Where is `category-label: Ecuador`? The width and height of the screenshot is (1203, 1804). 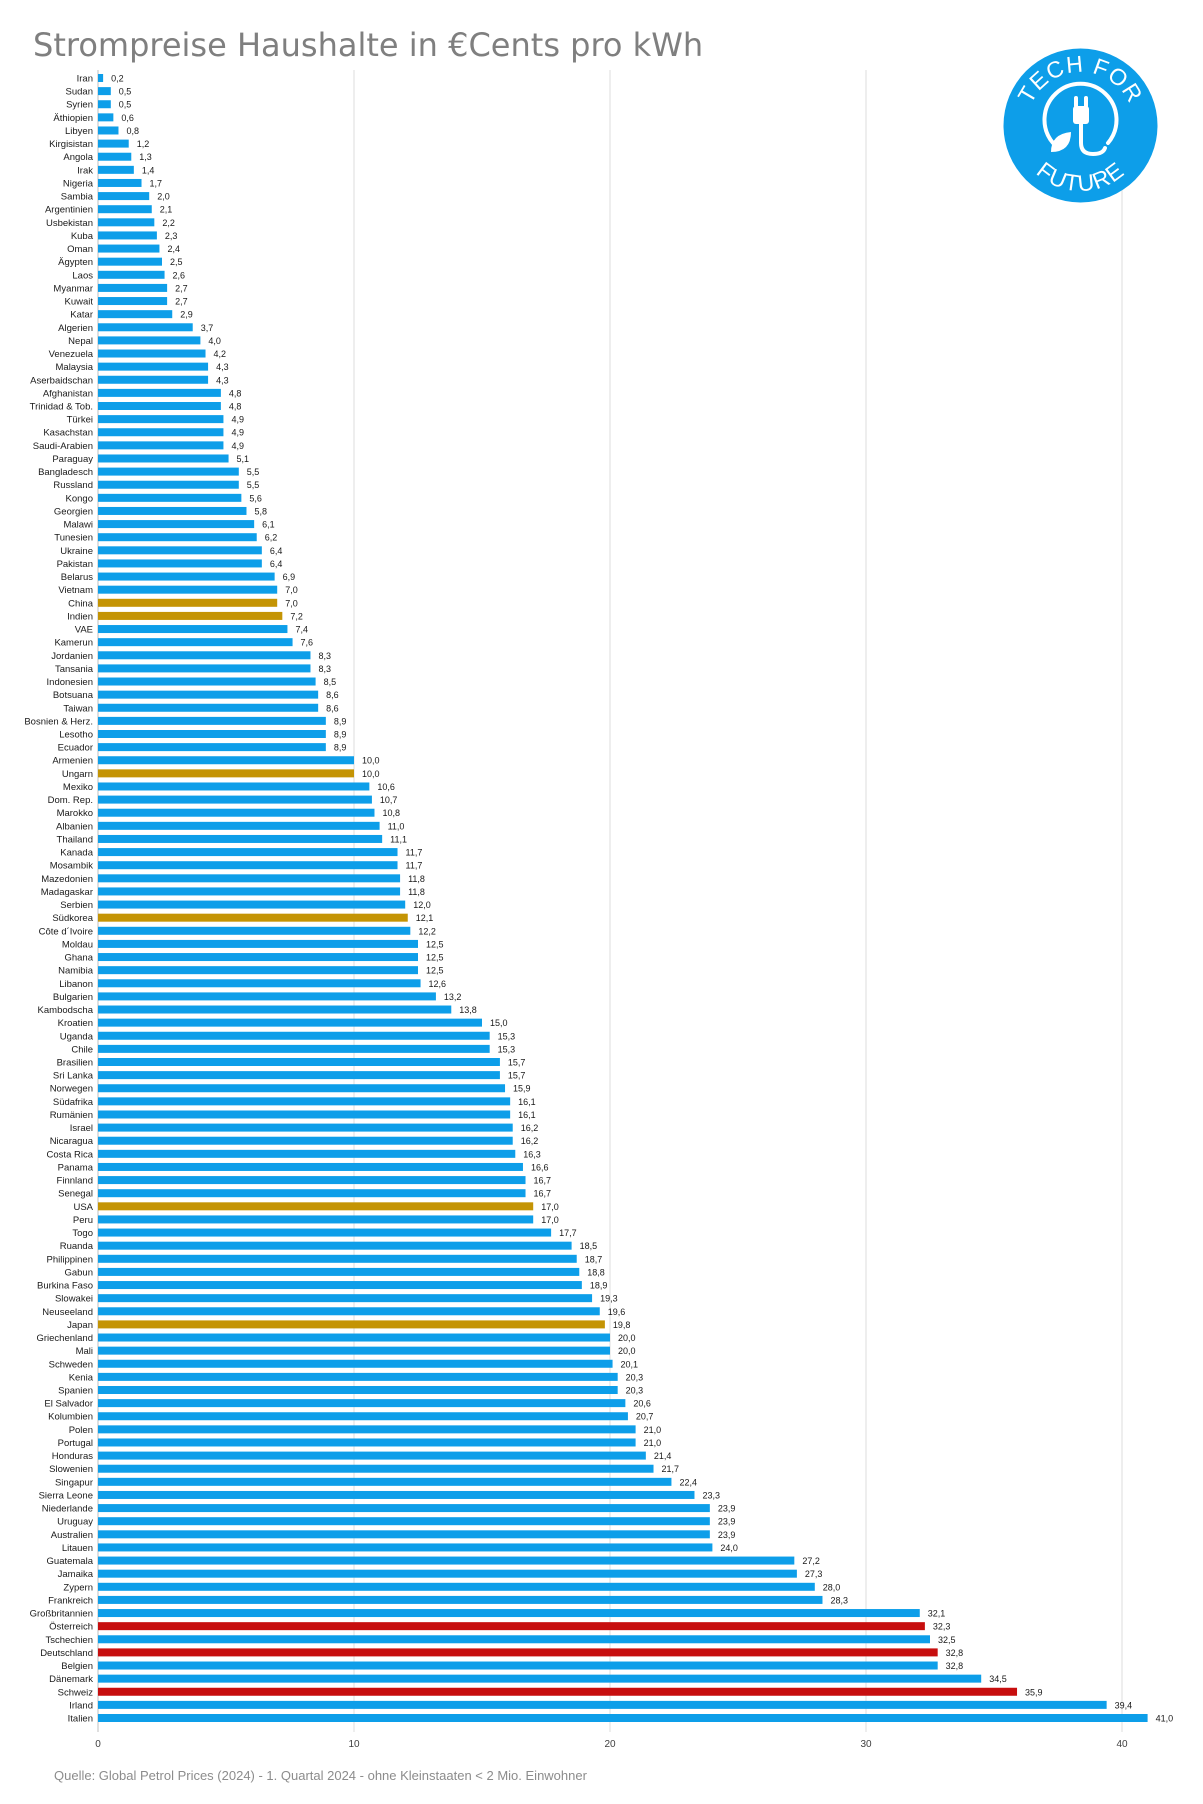
category-label: Ecuador is located at coordinates (75, 748).